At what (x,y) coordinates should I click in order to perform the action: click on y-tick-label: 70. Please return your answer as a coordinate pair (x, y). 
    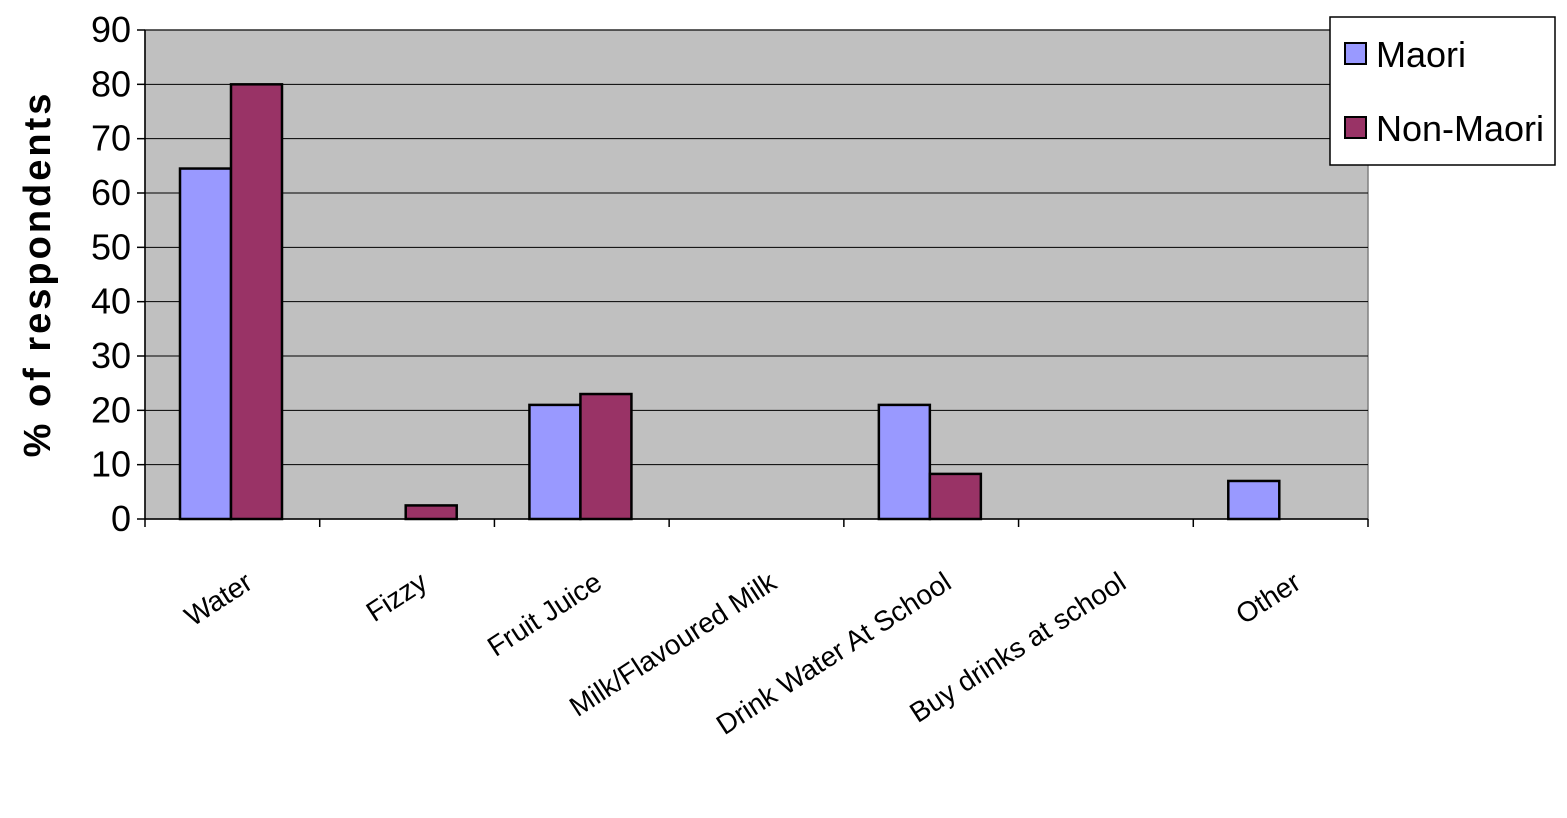
    Looking at the image, I should click on (111, 138).